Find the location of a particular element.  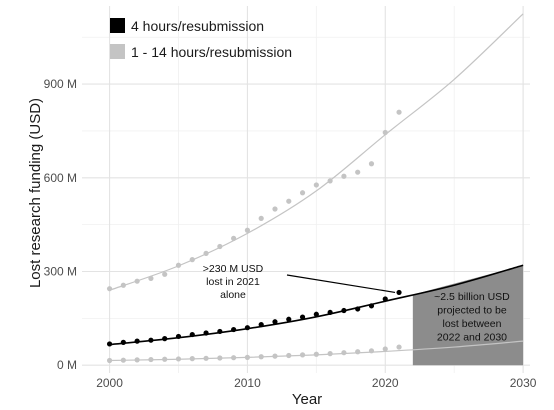

x-tick-label: 2010 is located at coordinates (247, 383).